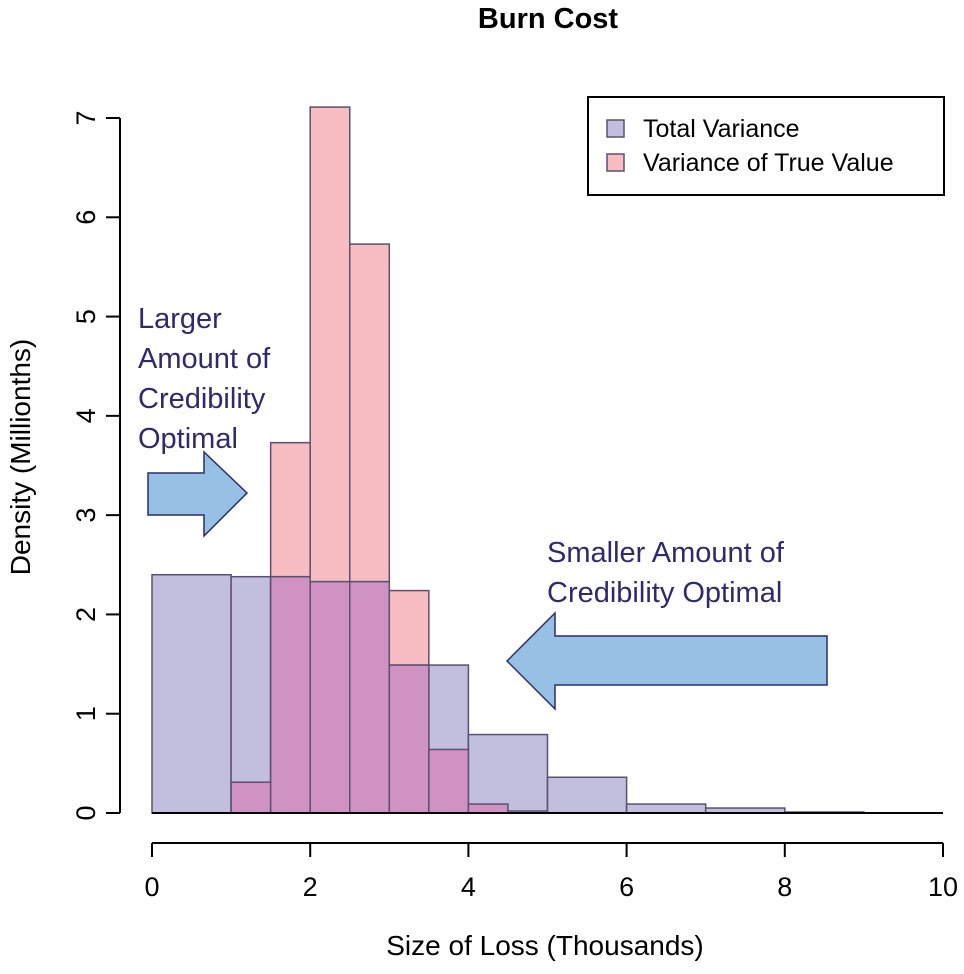 The image size is (964, 974). What do you see at coordinates (545, 945) in the screenshot?
I see `x-axis-label: Size of Loss (Thousands)` at bounding box center [545, 945].